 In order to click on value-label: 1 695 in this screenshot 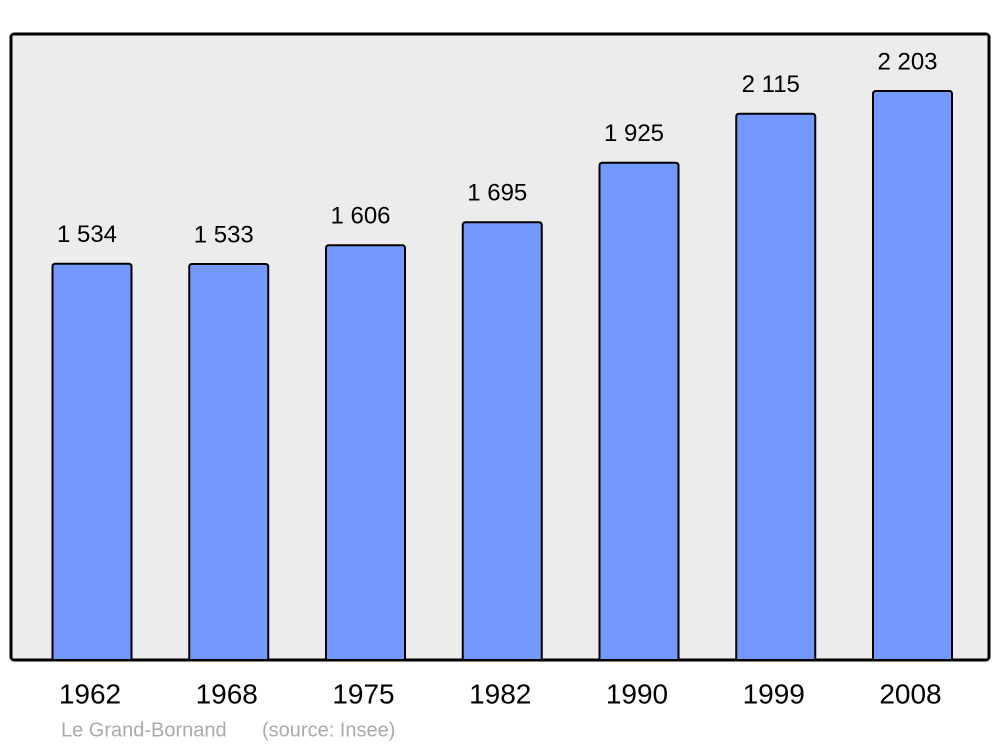, I will do `click(497, 193)`.